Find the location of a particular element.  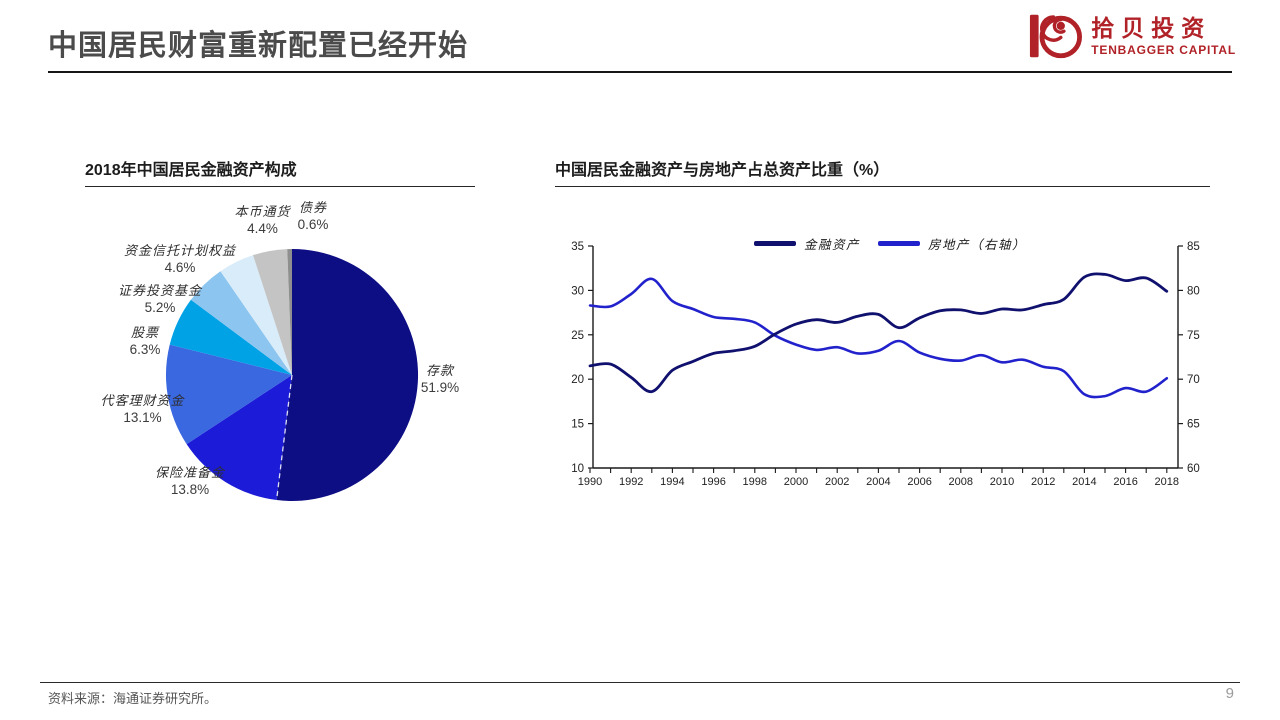

axis-tick-label: 80 is located at coordinates (1193, 291).